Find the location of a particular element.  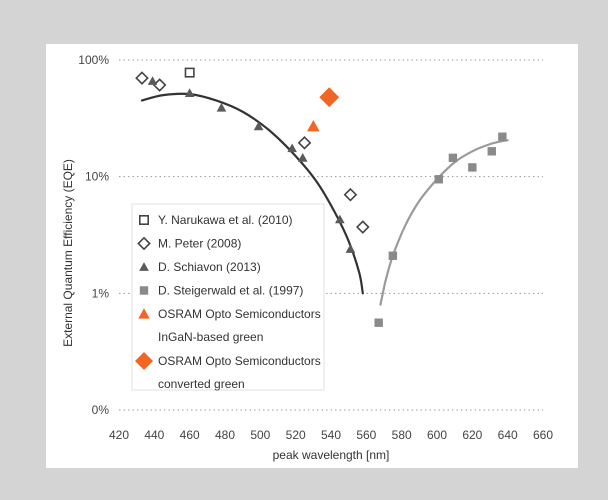

x-tick-label: 440 is located at coordinates (154, 435).